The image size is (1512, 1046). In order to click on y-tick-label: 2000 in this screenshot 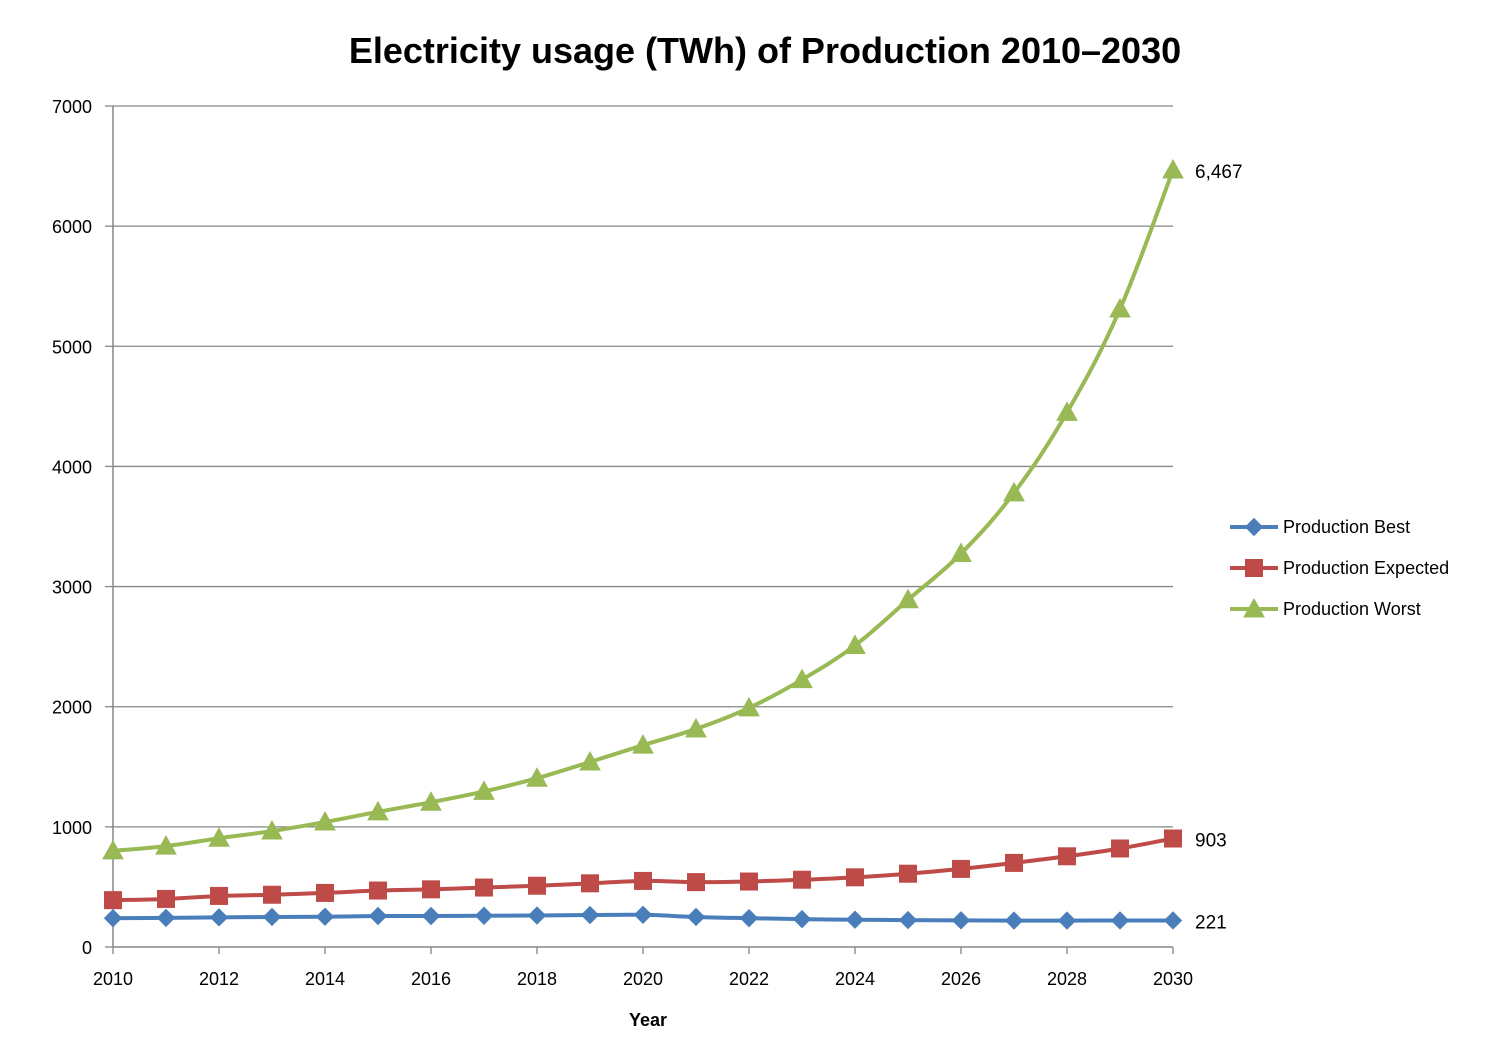, I will do `click(72, 708)`.